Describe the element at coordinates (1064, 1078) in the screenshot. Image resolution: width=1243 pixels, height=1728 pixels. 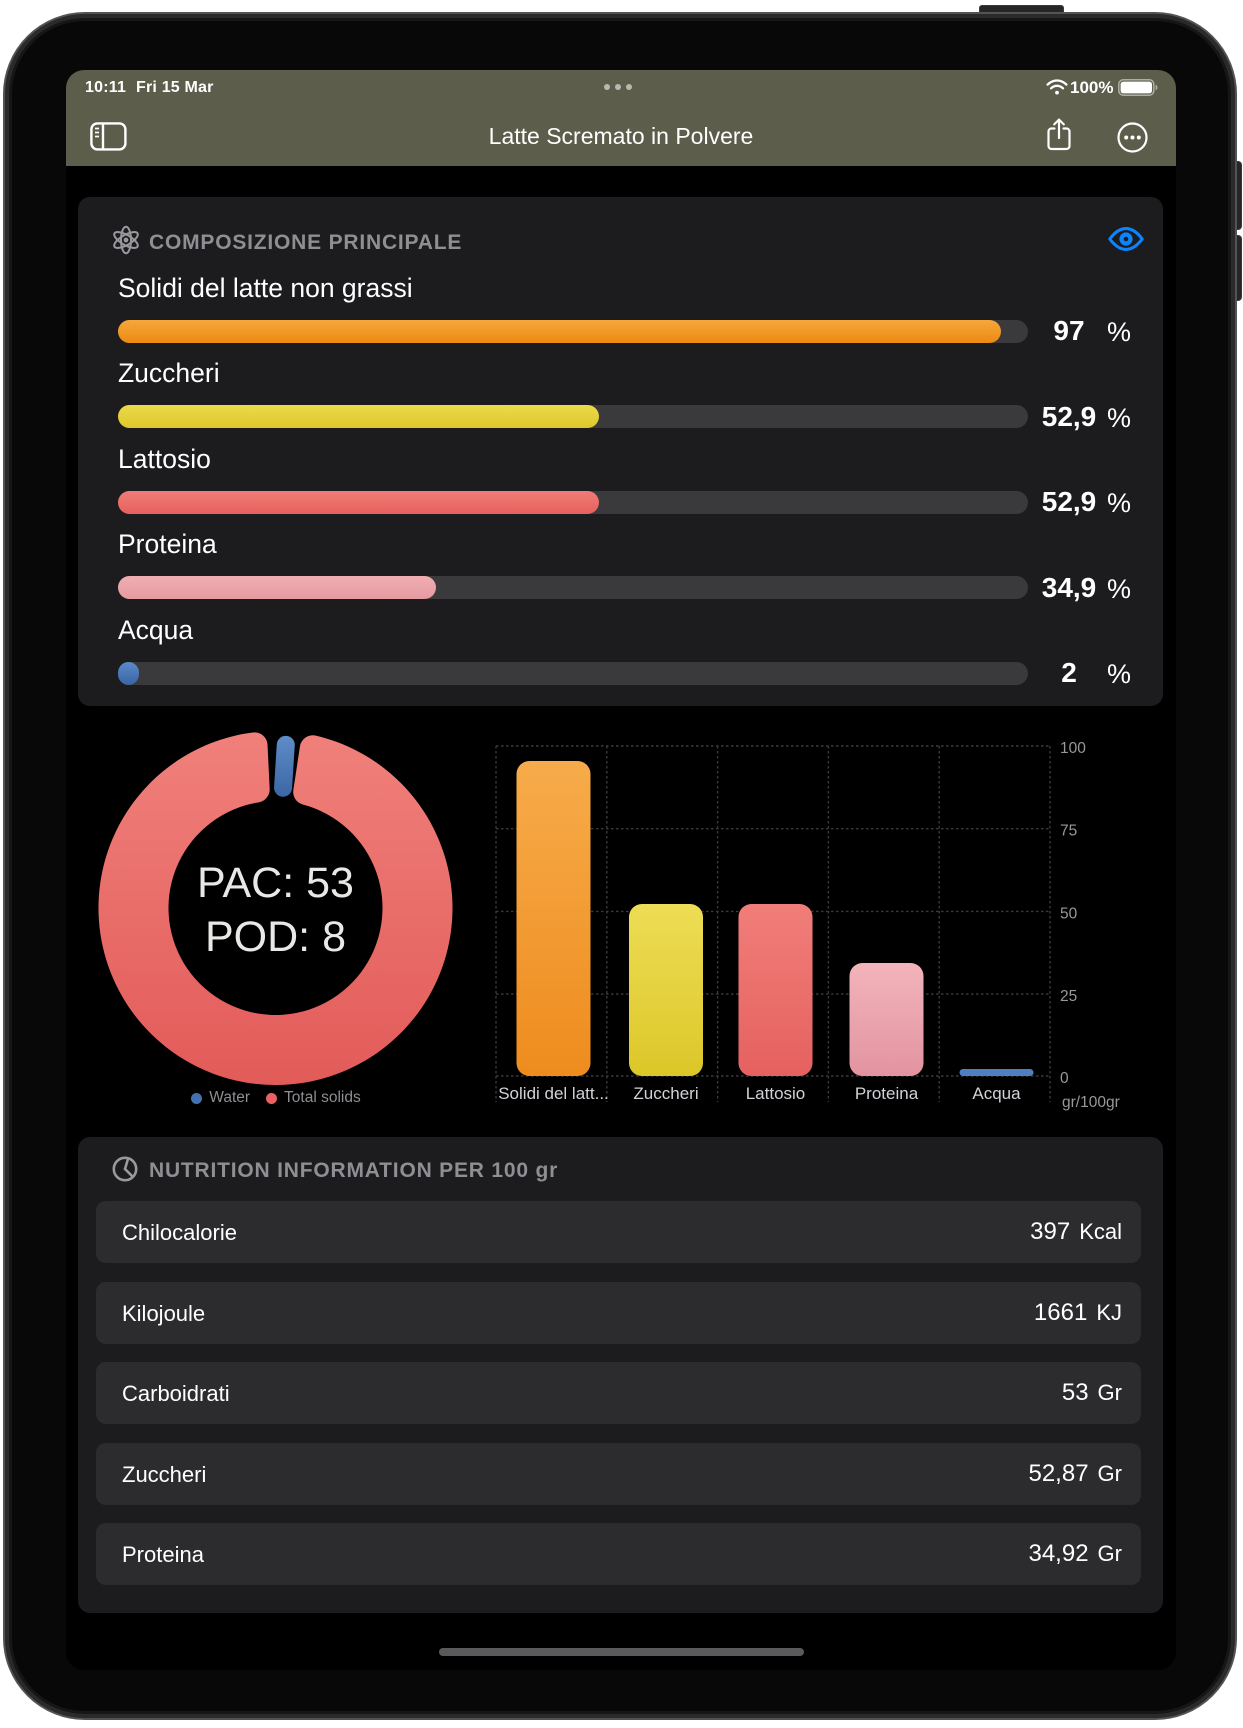
I see `svg-text: 0` at that location.